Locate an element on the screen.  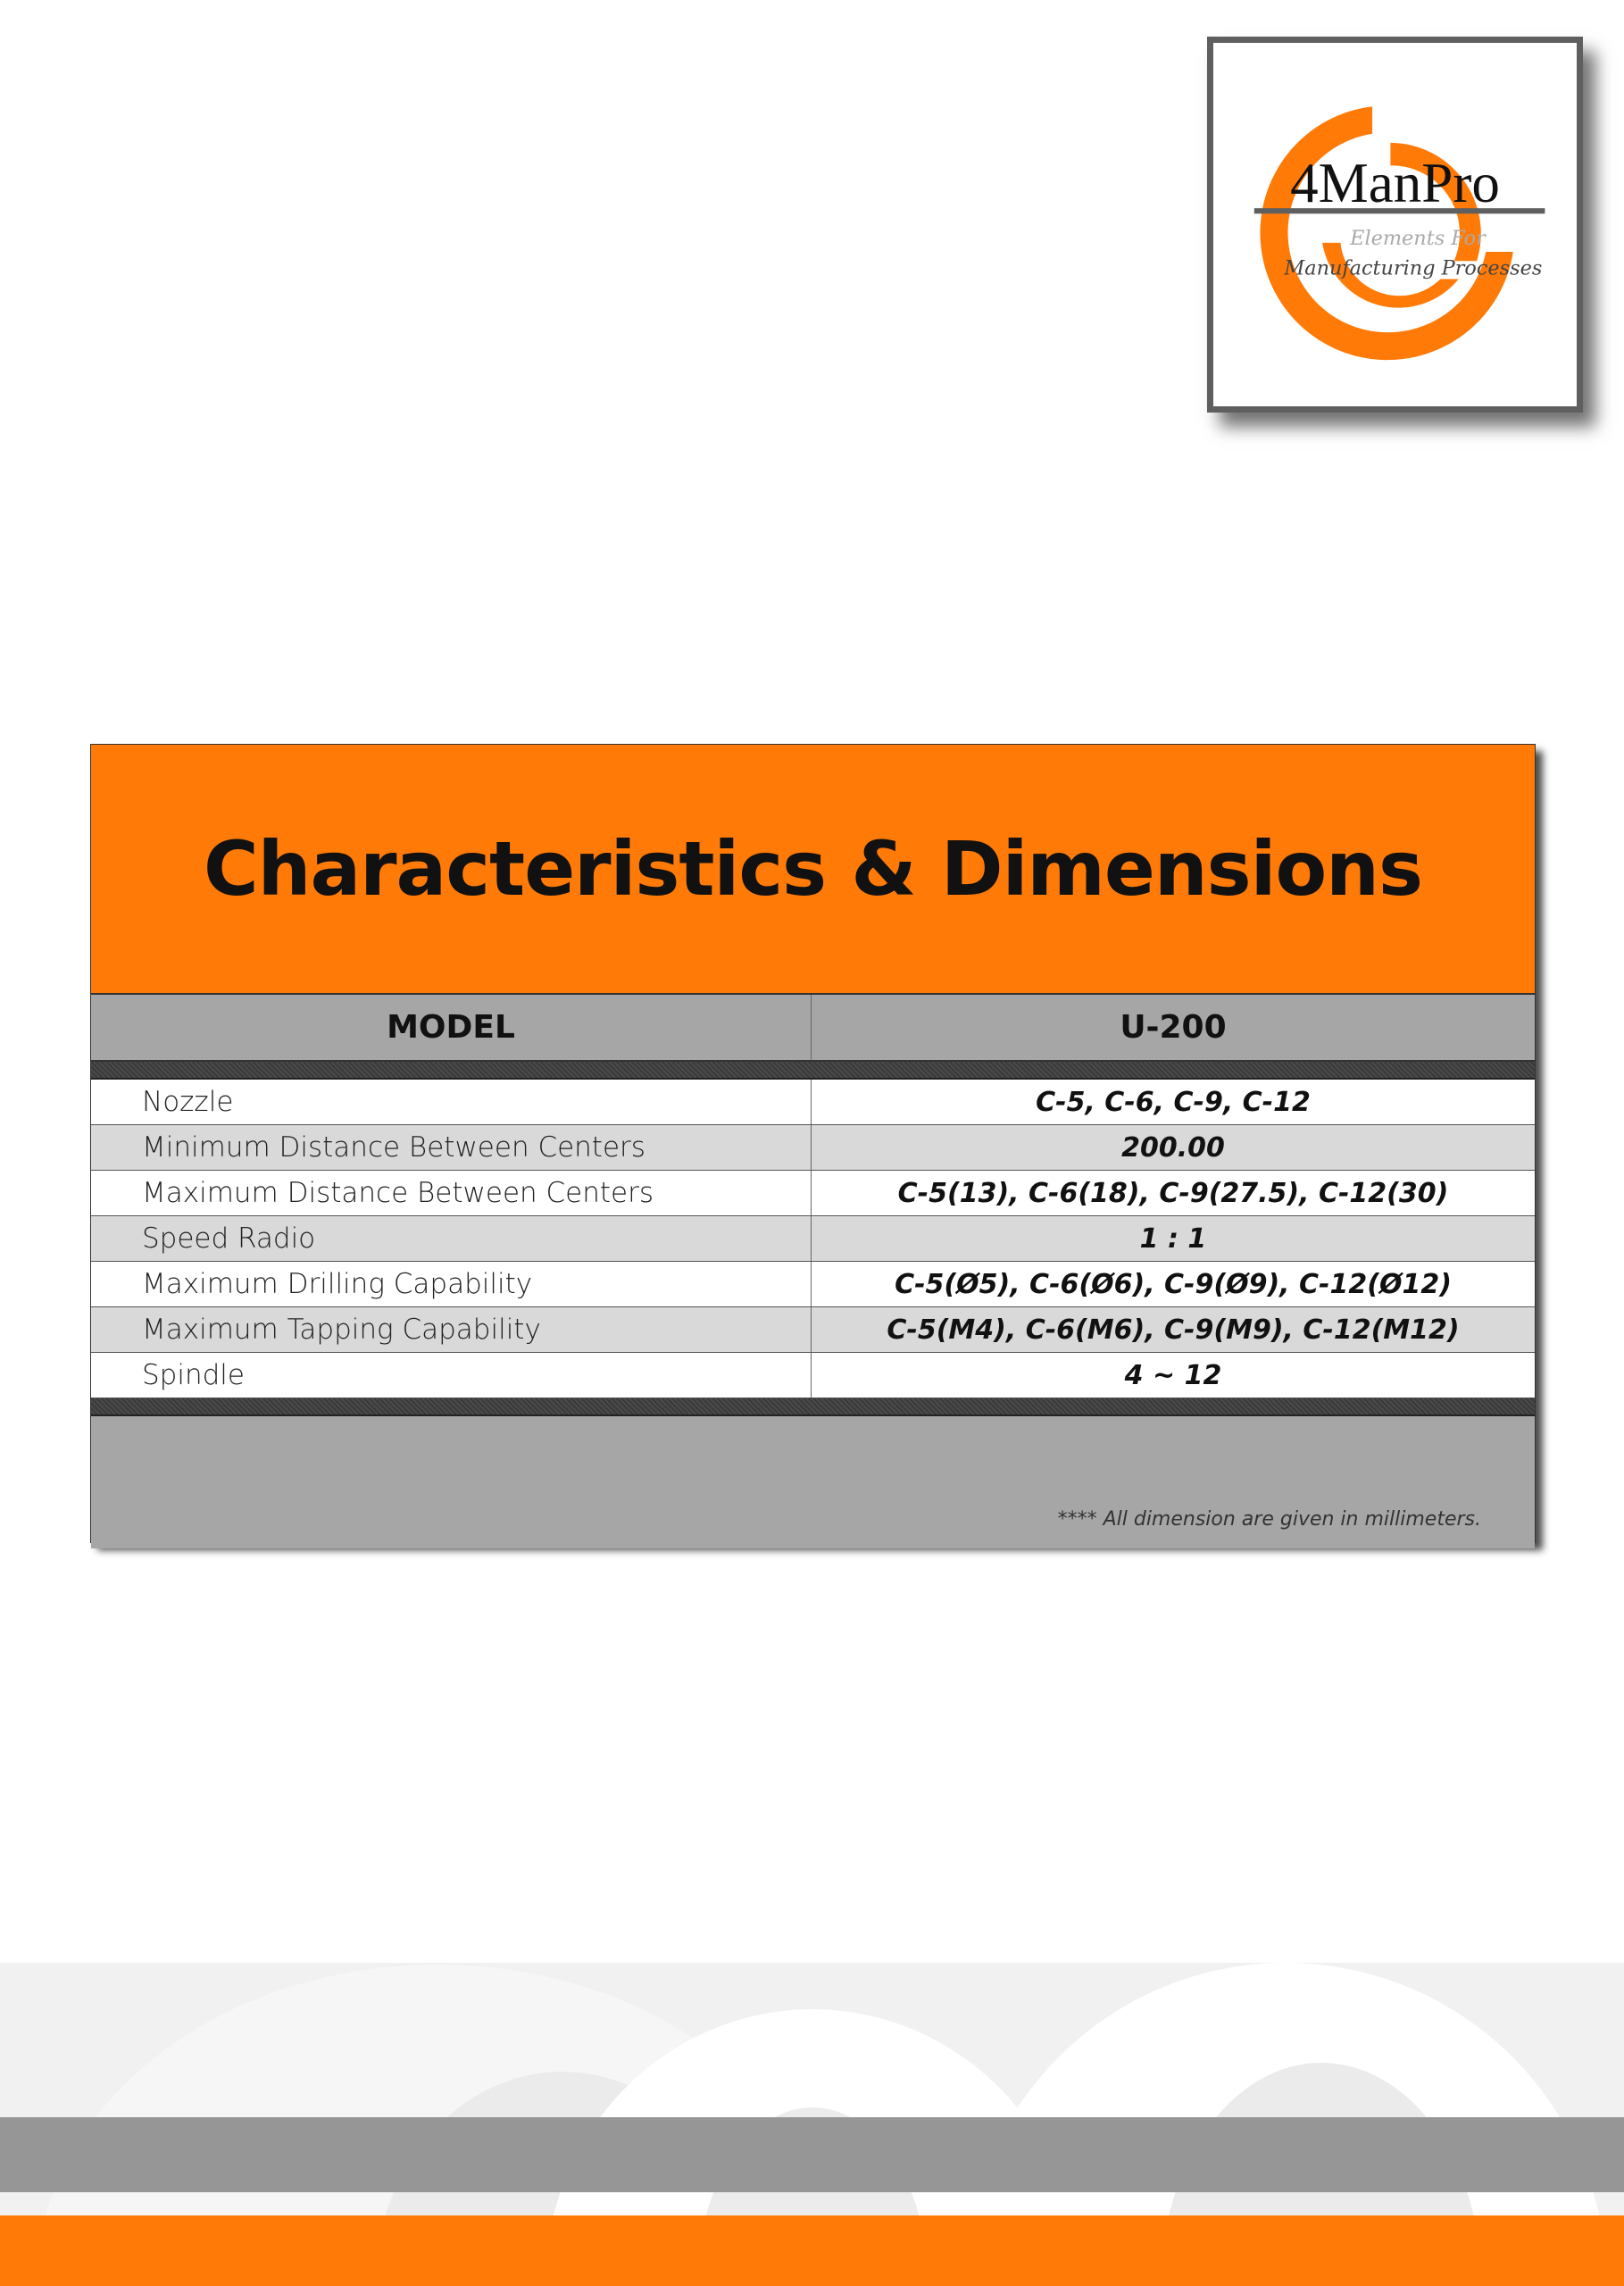
header-label: MODEL is located at coordinates (451, 1027).